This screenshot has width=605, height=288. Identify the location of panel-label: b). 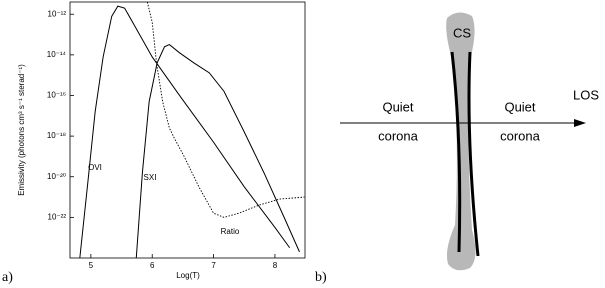
(321, 277).